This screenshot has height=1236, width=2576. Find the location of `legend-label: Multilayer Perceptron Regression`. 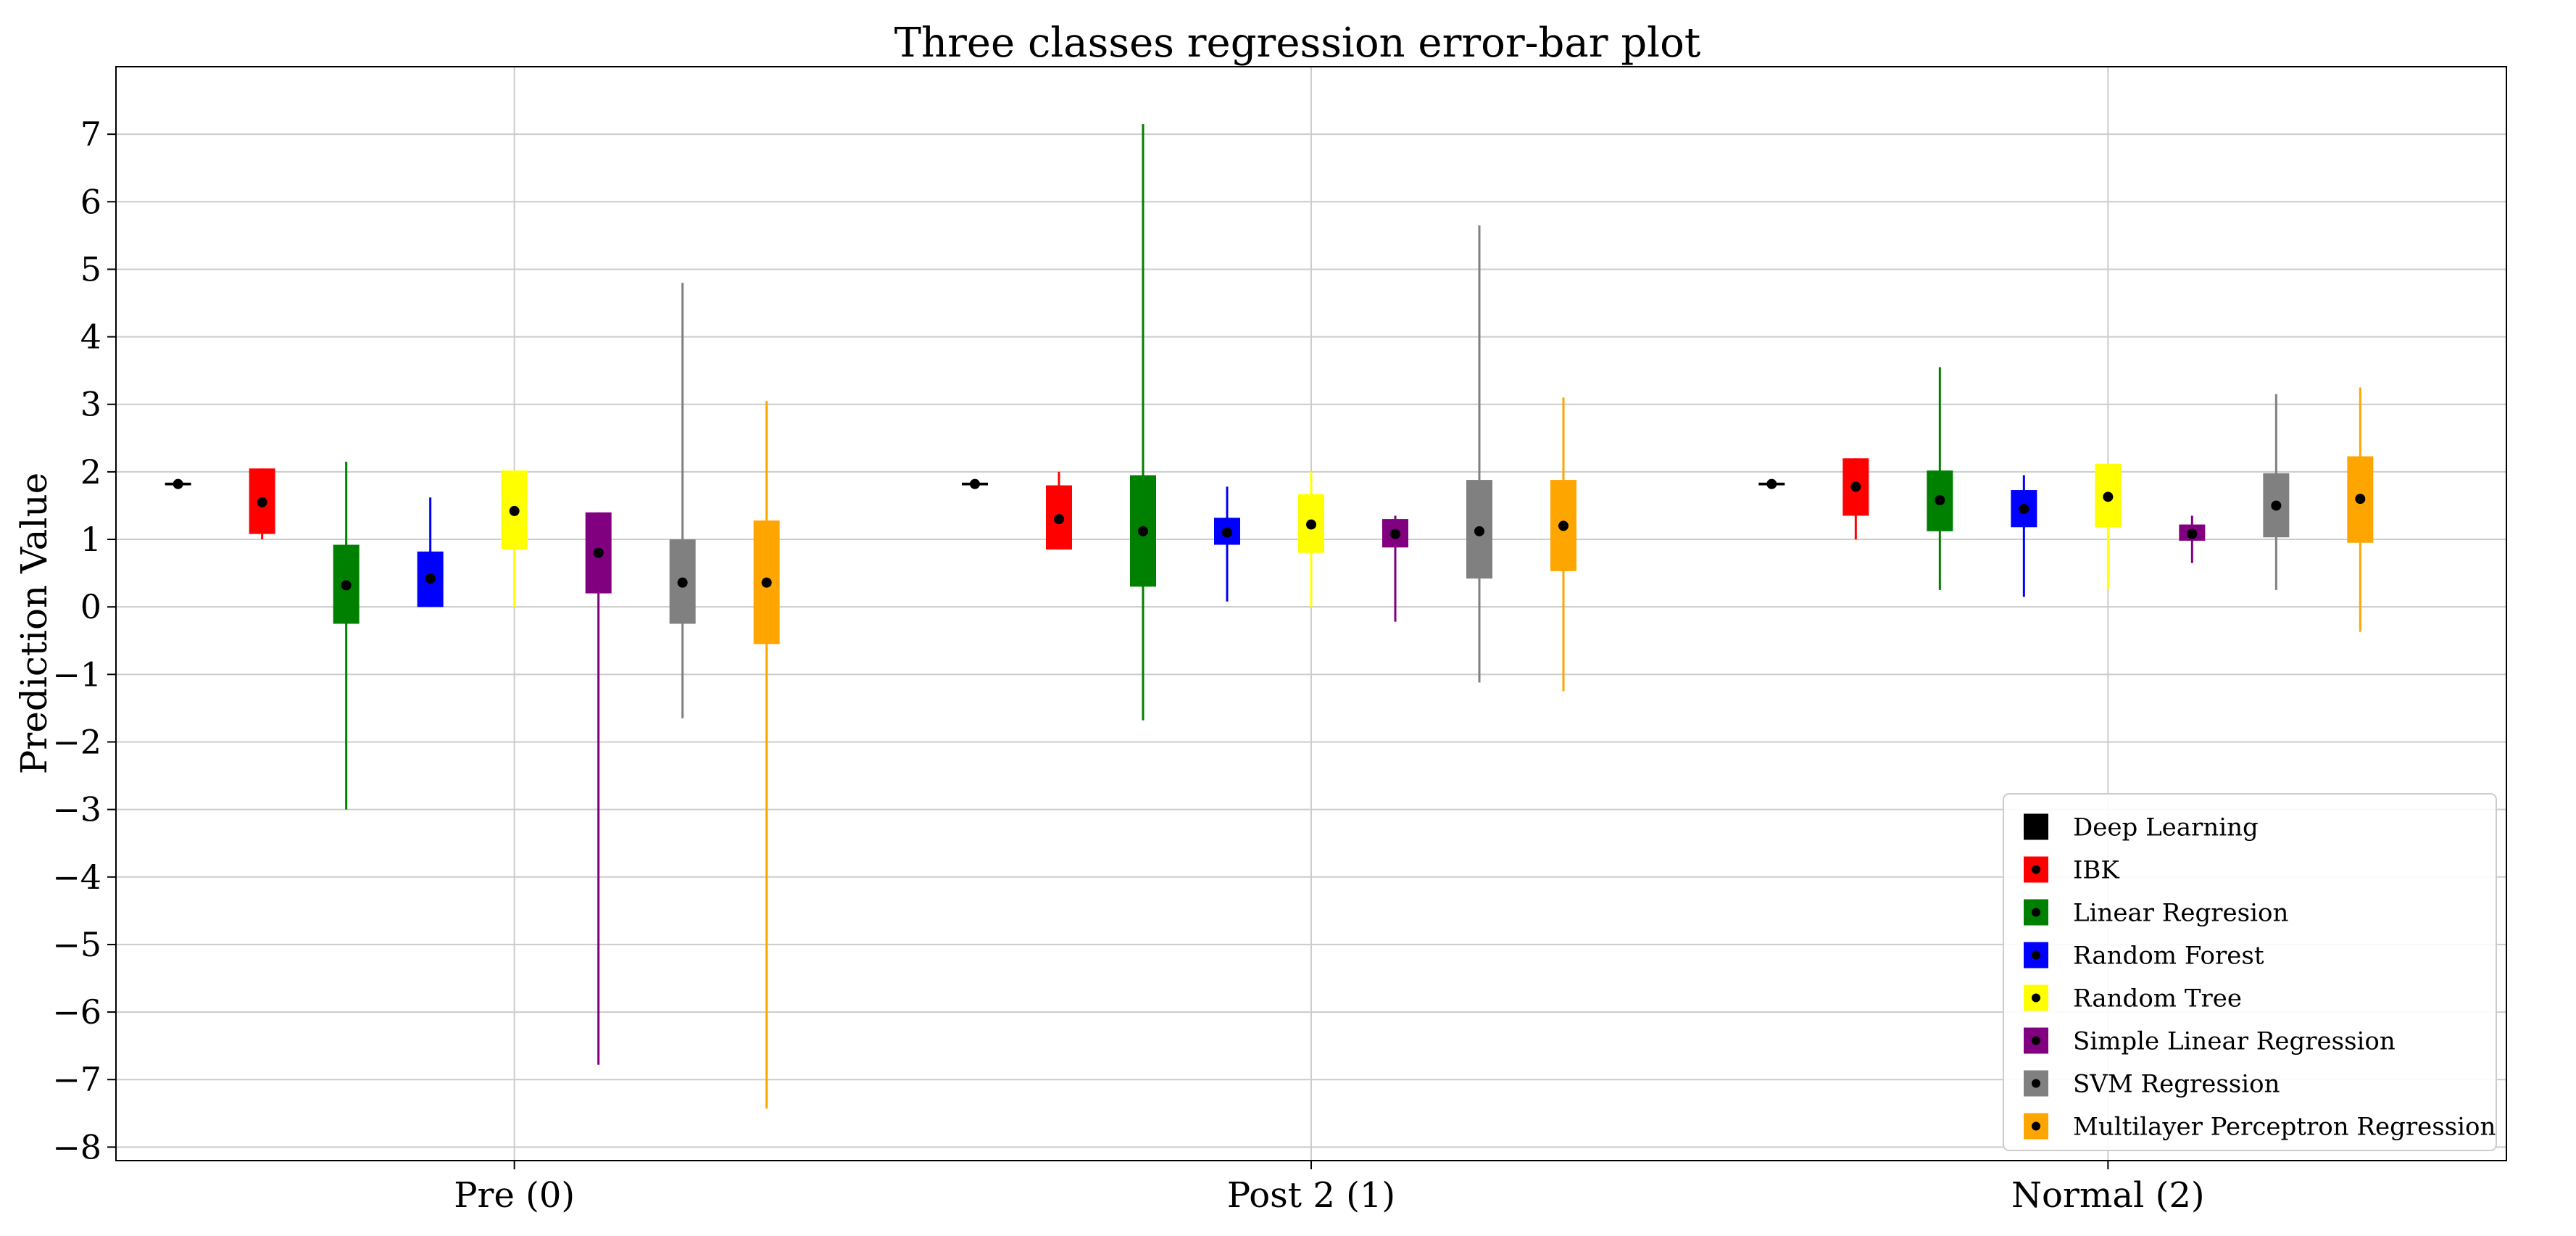

legend-label: Multilayer Perceptron Regression is located at coordinates (2284, 1128).